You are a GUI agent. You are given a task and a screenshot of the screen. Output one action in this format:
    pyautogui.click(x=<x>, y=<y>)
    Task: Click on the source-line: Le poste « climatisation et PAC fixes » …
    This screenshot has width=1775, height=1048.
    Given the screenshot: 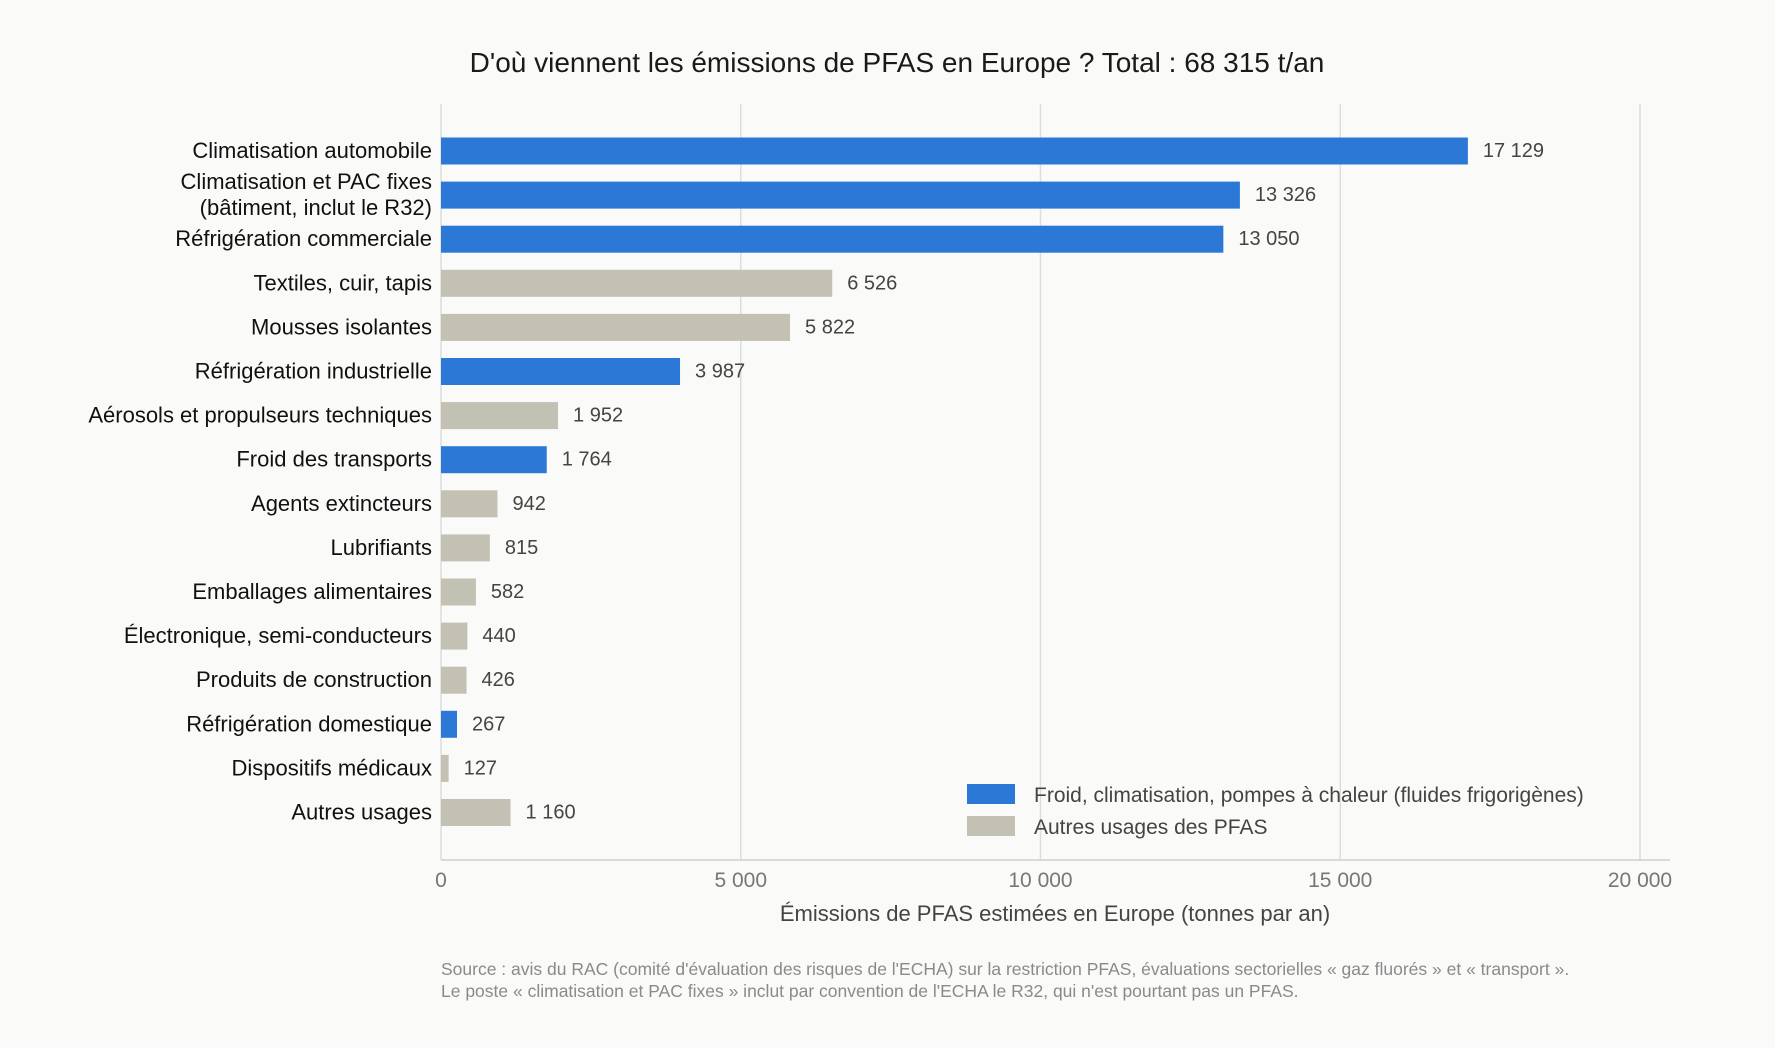 What is the action you would take?
    pyautogui.click(x=870, y=991)
    